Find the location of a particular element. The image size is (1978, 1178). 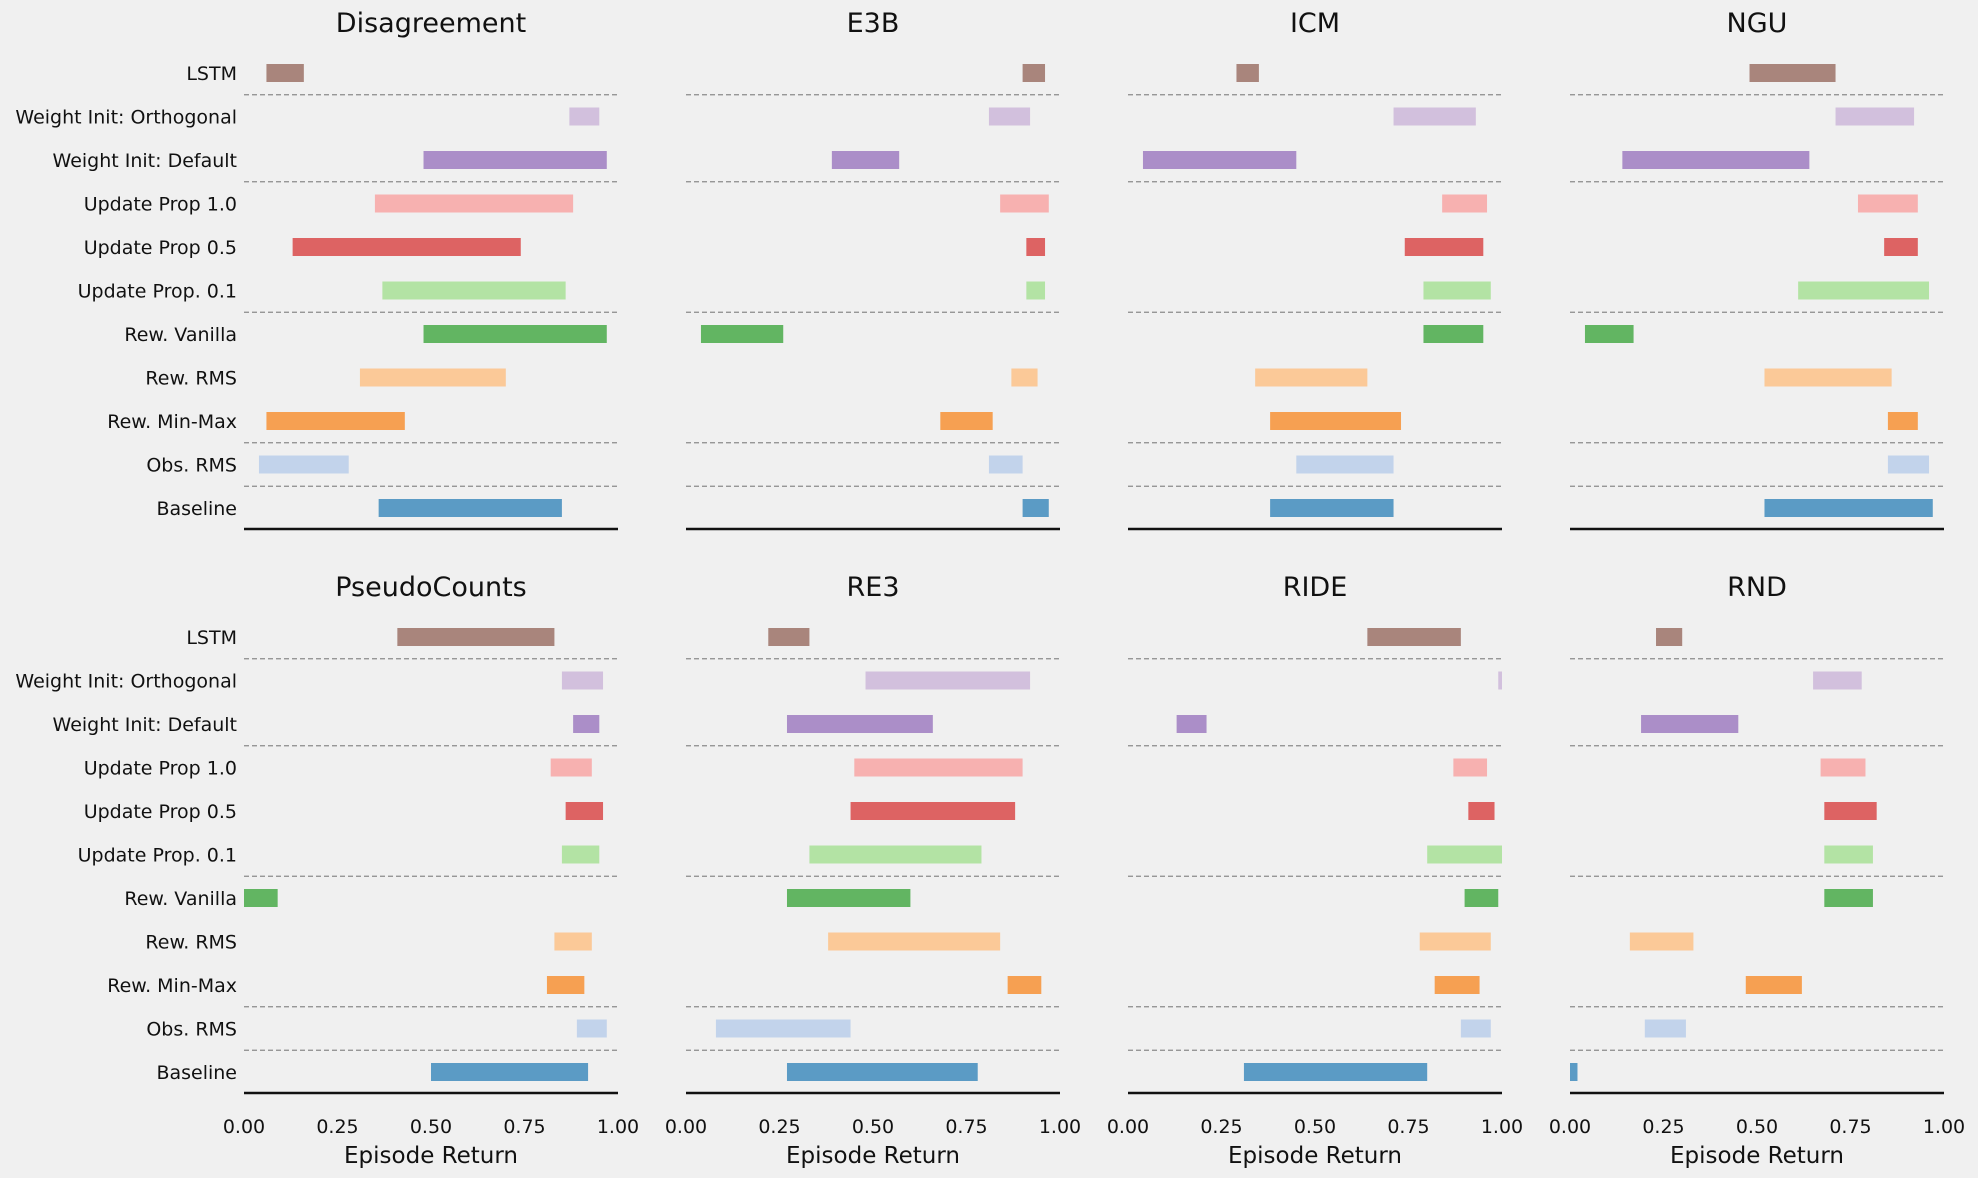

panel-title: RND is located at coordinates (1757, 587).